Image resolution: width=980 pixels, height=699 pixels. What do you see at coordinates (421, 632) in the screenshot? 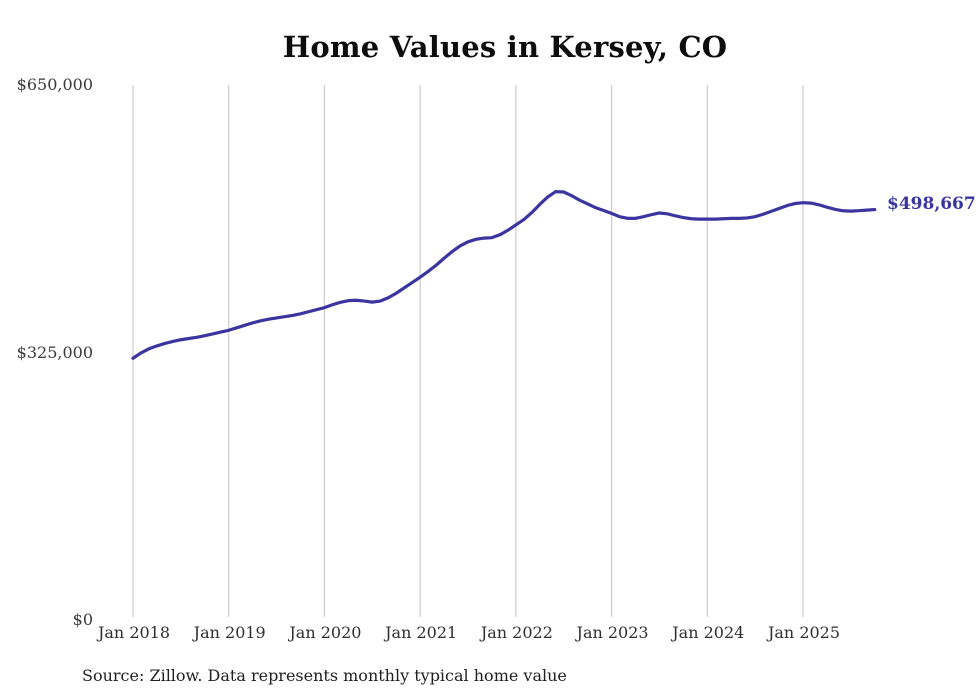
I see `x-tick-label: Jan 2021` at bounding box center [421, 632].